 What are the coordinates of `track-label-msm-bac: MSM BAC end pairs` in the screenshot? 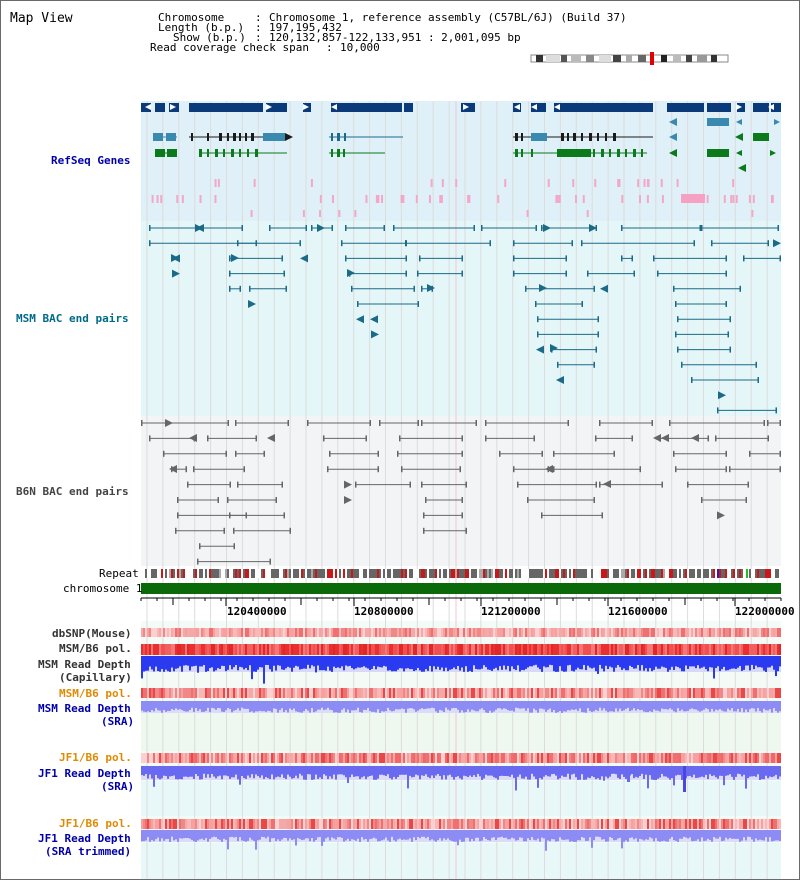 It's located at (72, 318).